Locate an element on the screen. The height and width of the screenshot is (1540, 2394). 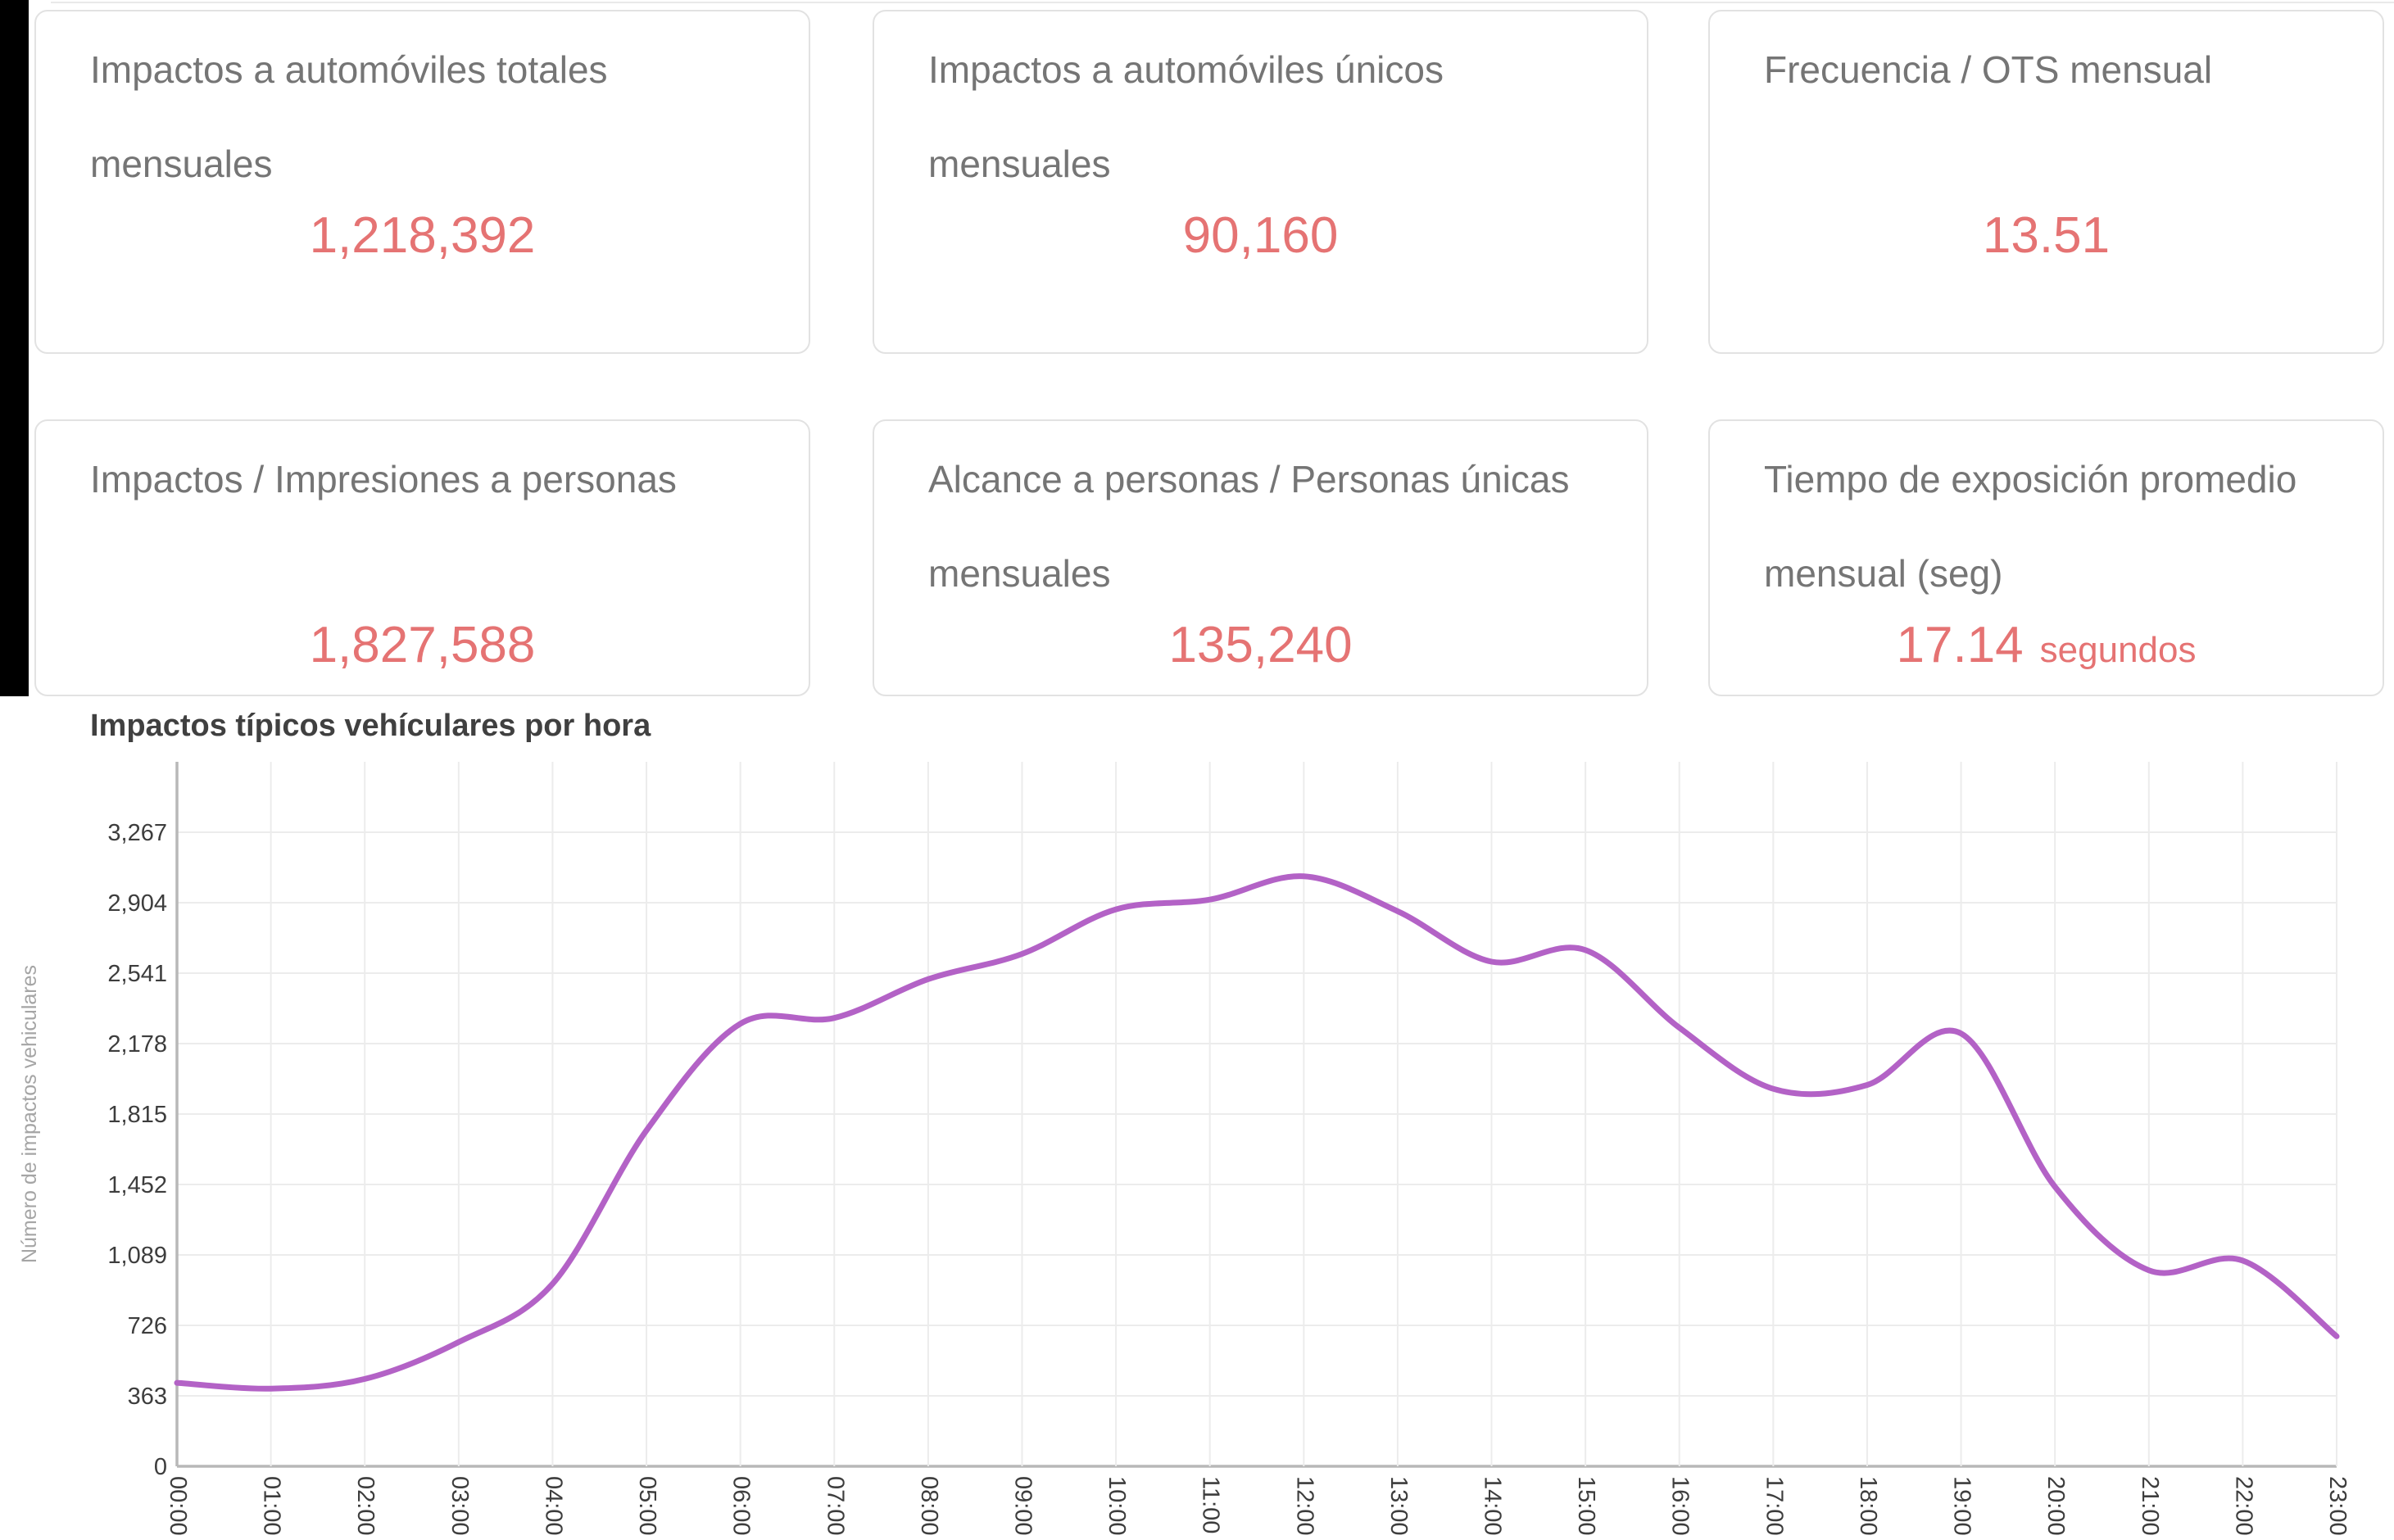
y-tick-label: 0 is located at coordinates (160, 1467).